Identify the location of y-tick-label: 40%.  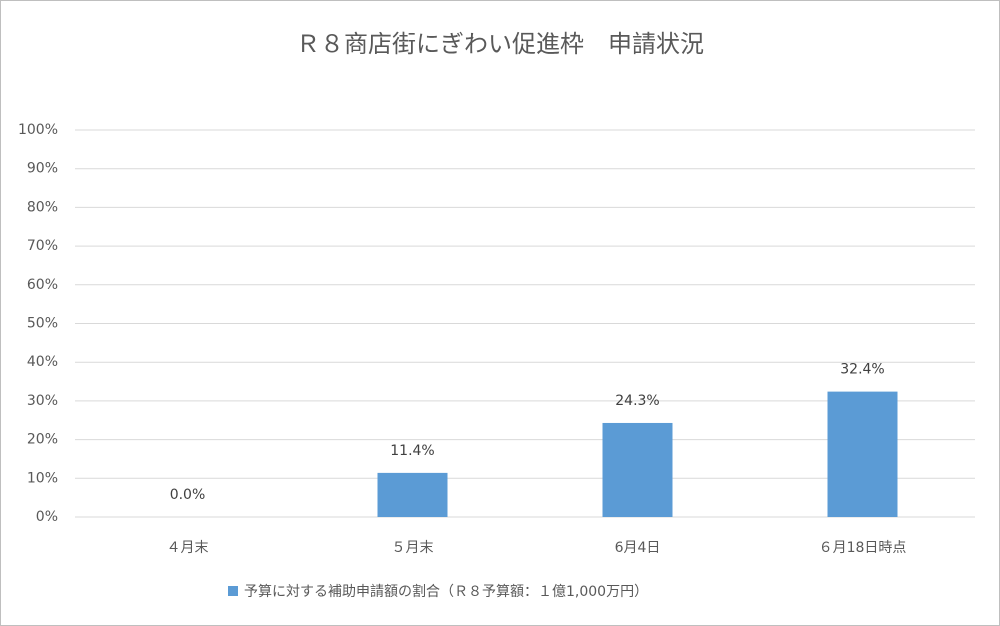
(42, 362).